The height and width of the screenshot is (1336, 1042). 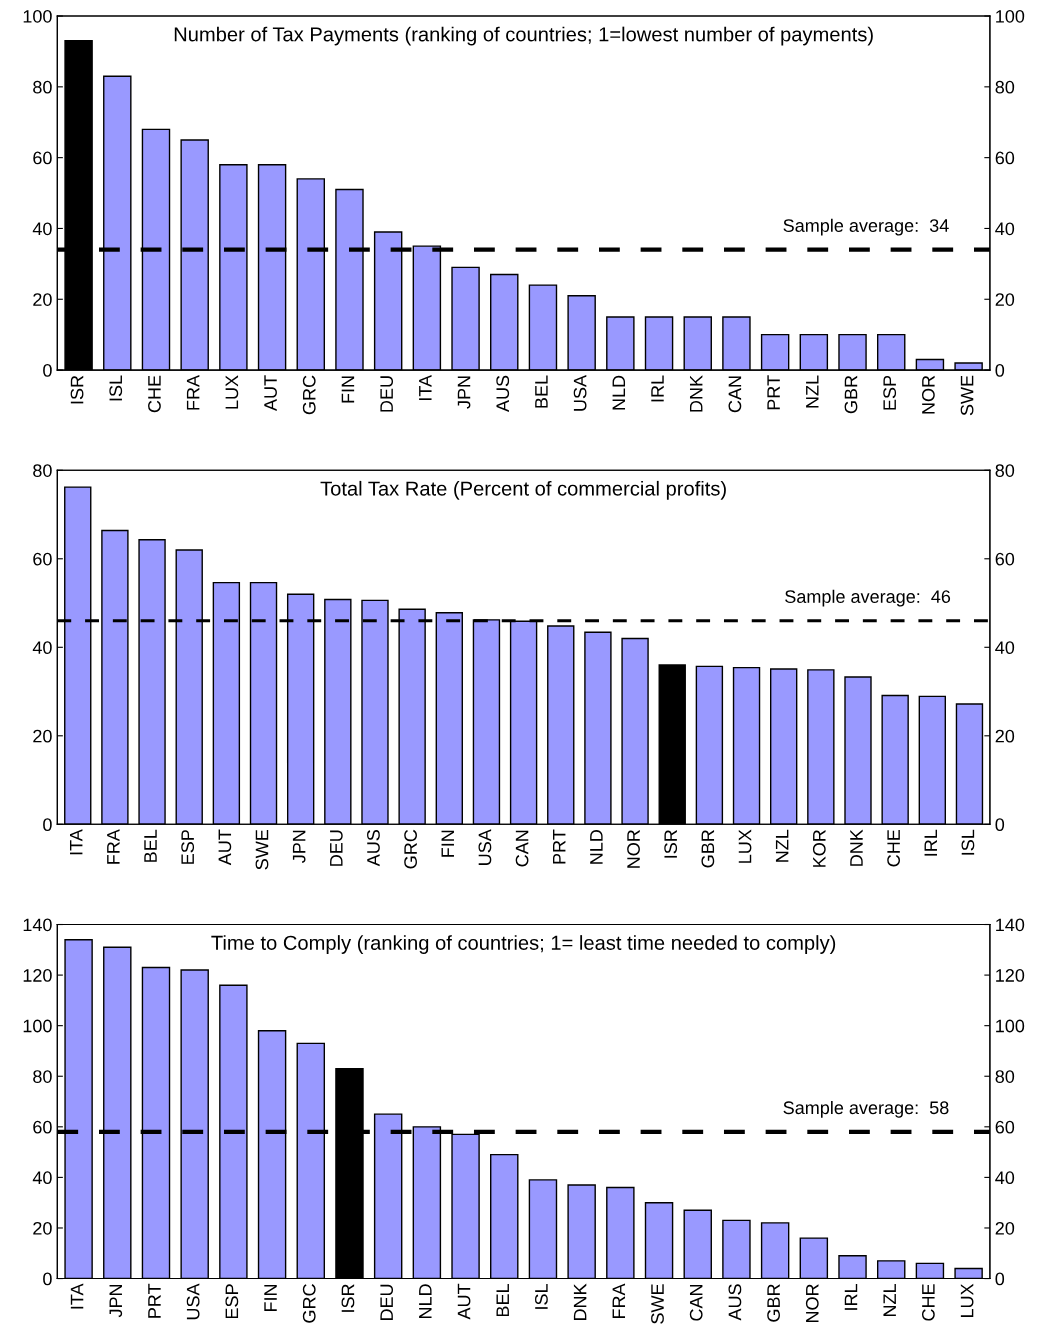 I want to click on ref-line-label: Sample average: 46, so click(x=868, y=598).